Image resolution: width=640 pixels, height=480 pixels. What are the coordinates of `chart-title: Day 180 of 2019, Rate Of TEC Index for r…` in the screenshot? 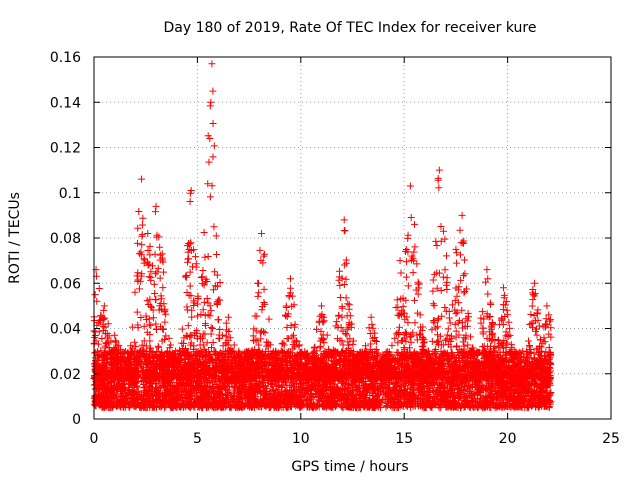 It's located at (350, 28).